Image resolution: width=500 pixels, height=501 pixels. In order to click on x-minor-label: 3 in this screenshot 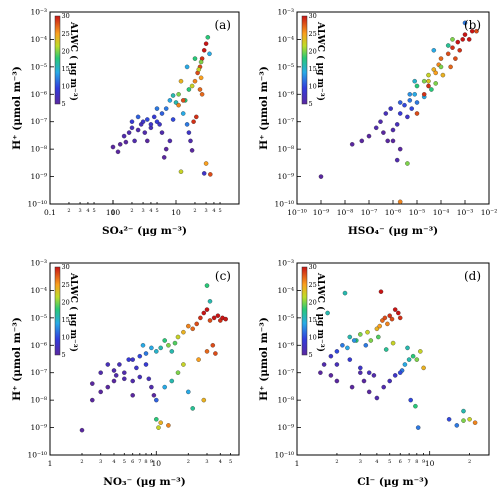, I will do `click(142, 211)`.